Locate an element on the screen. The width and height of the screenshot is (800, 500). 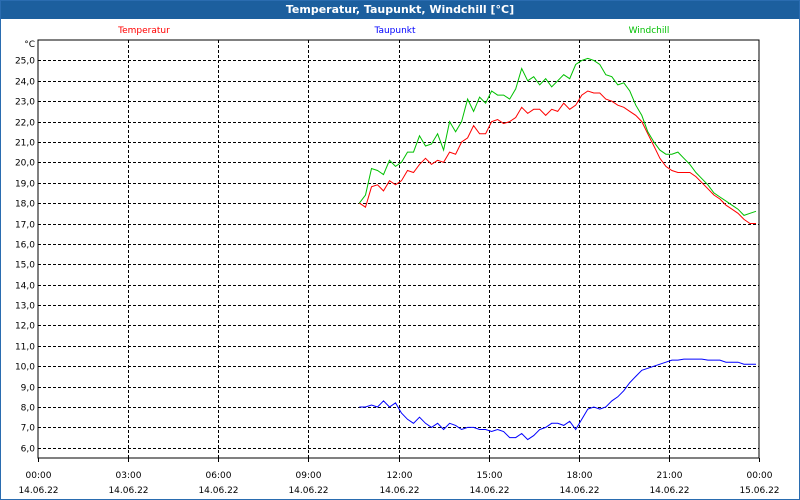
y-tick-label: 22,0 is located at coordinates (25, 124).